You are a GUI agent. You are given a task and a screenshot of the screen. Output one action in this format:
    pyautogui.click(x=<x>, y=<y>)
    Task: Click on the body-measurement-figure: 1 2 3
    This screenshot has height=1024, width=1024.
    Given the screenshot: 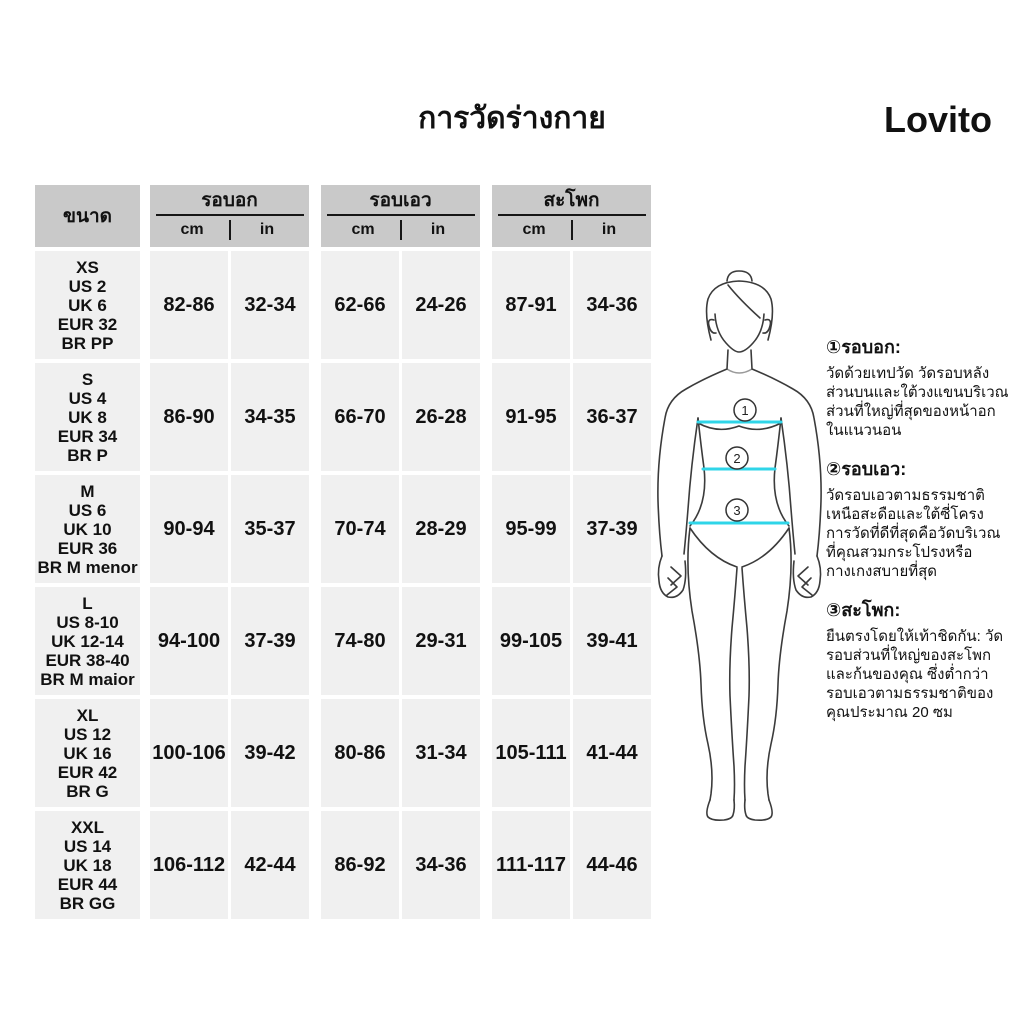 What is the action you would take?
    pyautogui.click(x=739, y=552)
    